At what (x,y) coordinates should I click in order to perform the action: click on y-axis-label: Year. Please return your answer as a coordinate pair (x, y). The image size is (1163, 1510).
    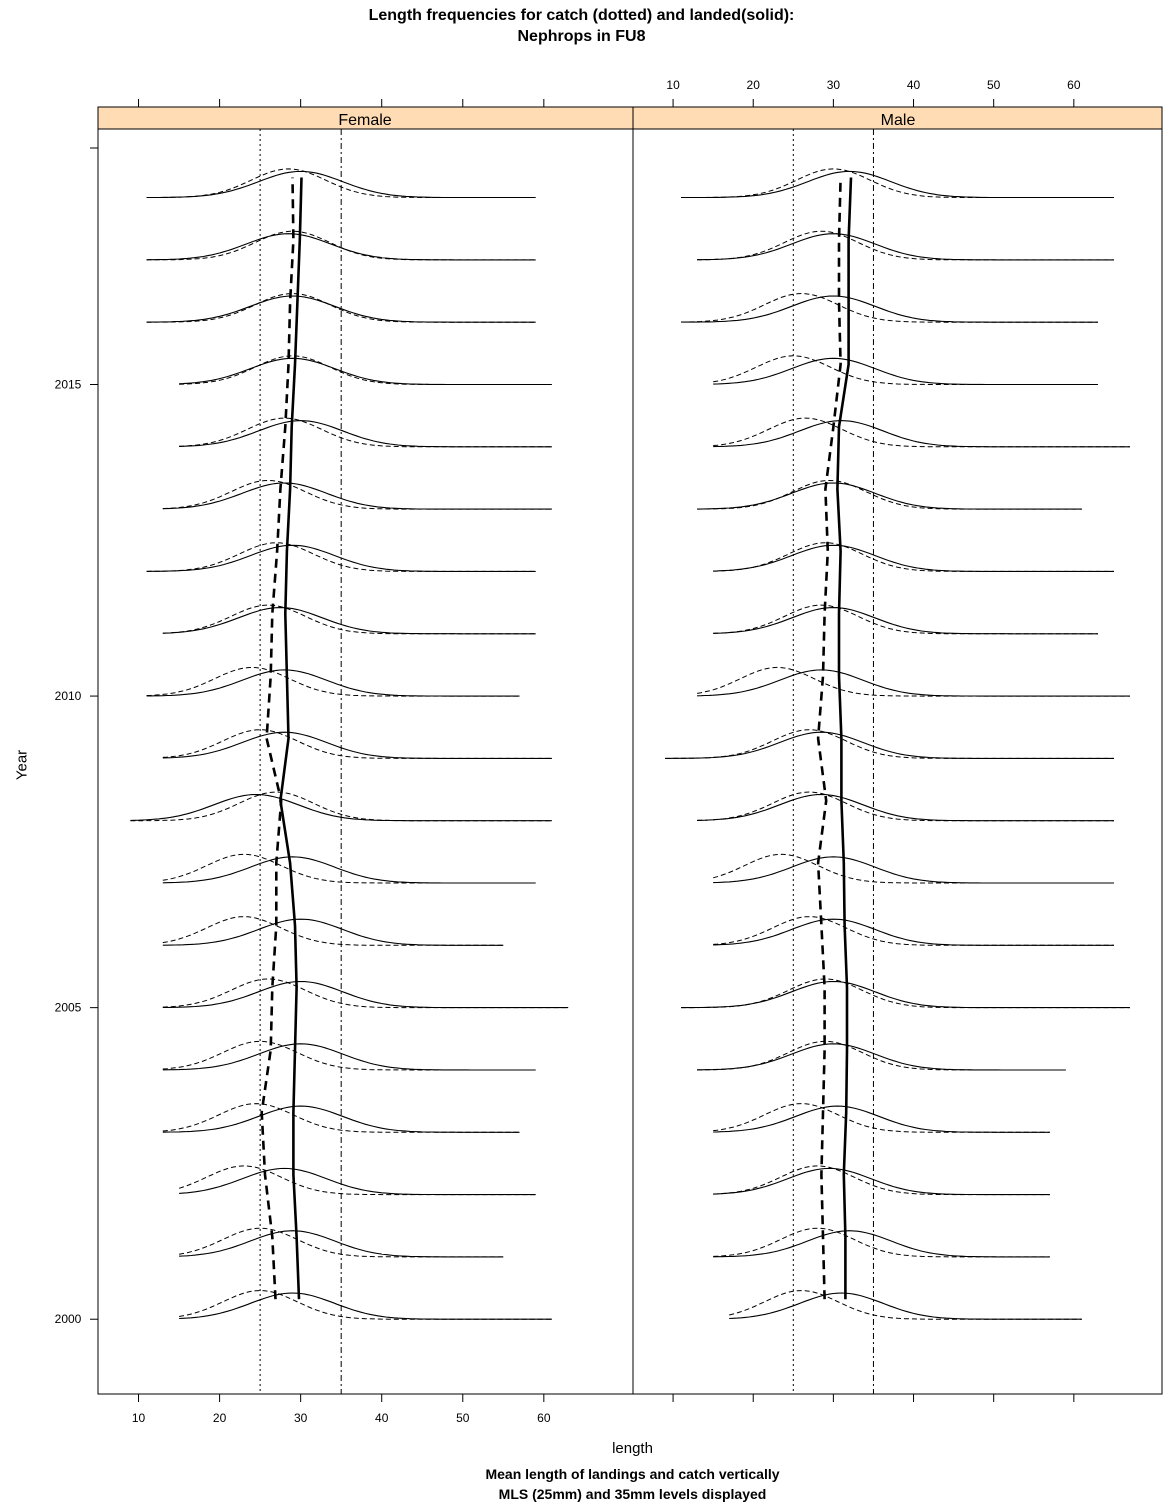
    Looking at the image, I should click on (22, 765).